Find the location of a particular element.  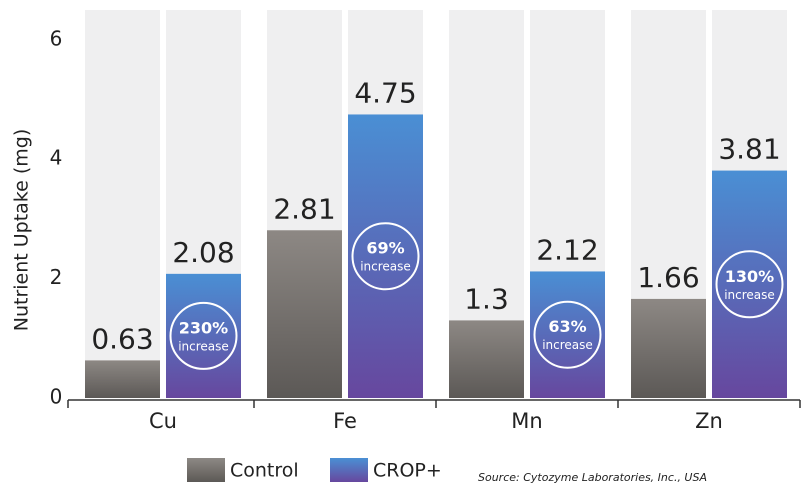

y-tick-label: 2 is located at coordinates (56, 277).